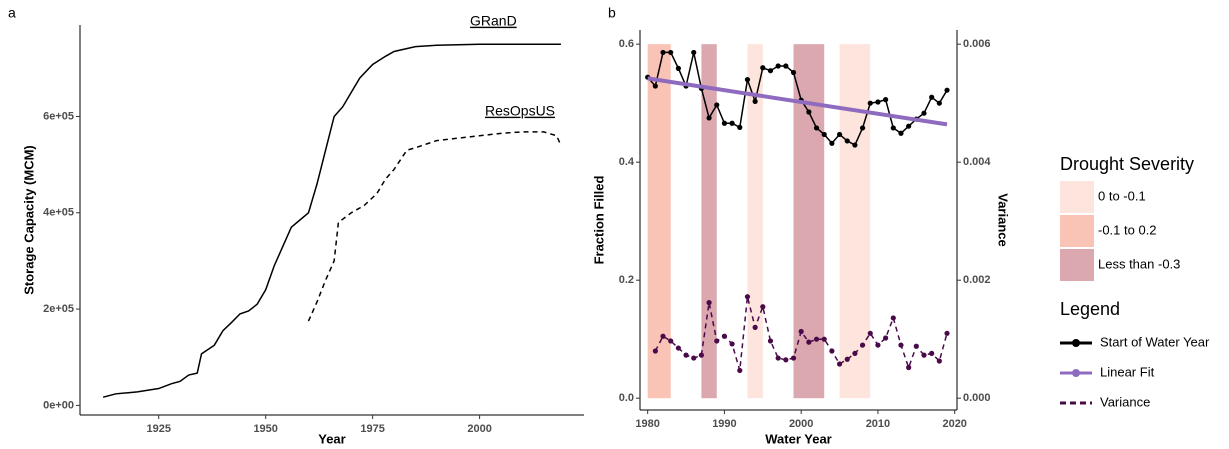  What do you see at coordinates (434, 226) in the screenshot?
I see `series-line` at bounding box center [434, 226].